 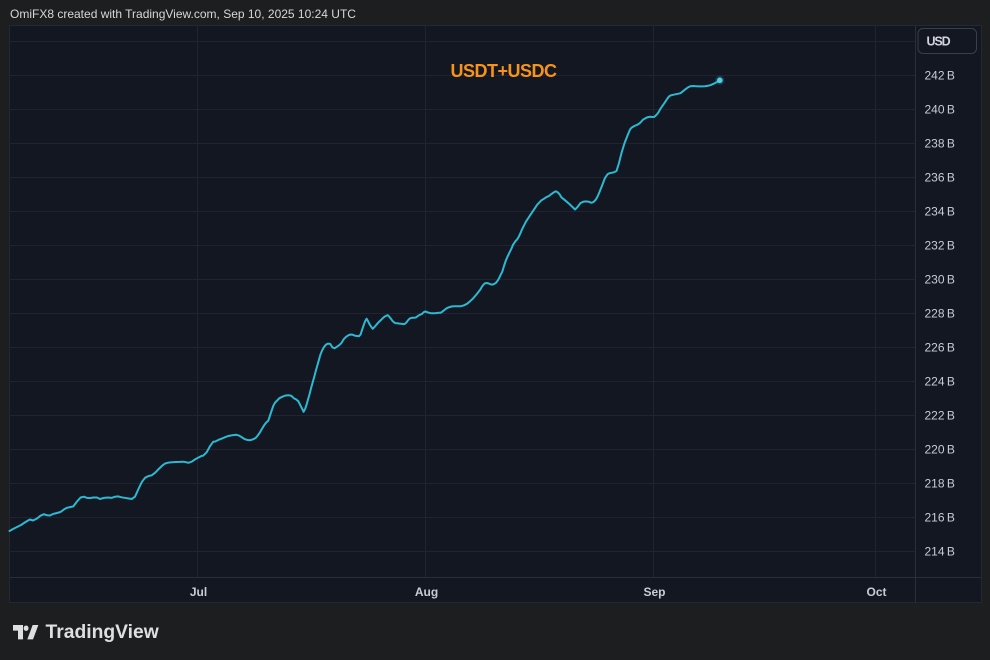 I want to click on svg-text: Aug, so click(x=426, y=592).